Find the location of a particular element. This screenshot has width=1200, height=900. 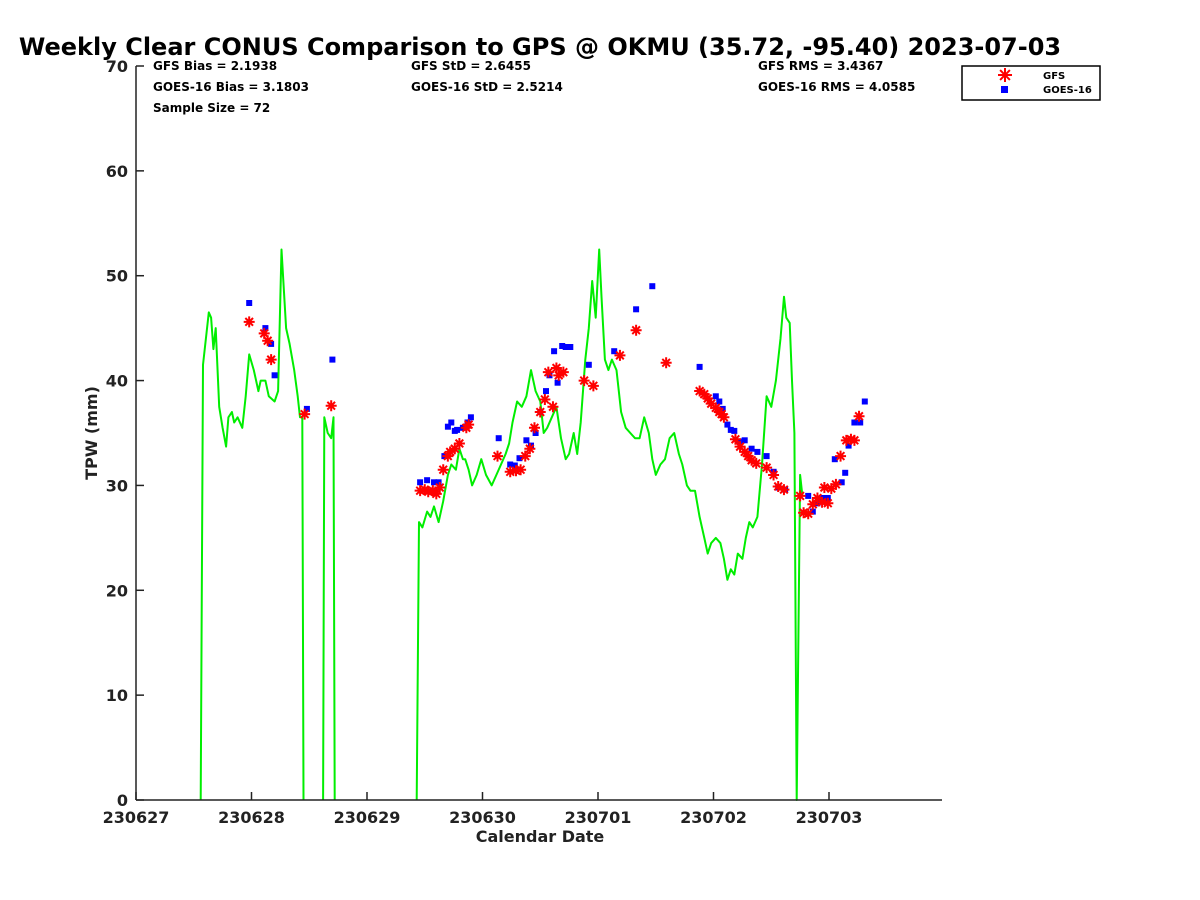

x-tick-label: 230630 is located at coordinates (482, 817).